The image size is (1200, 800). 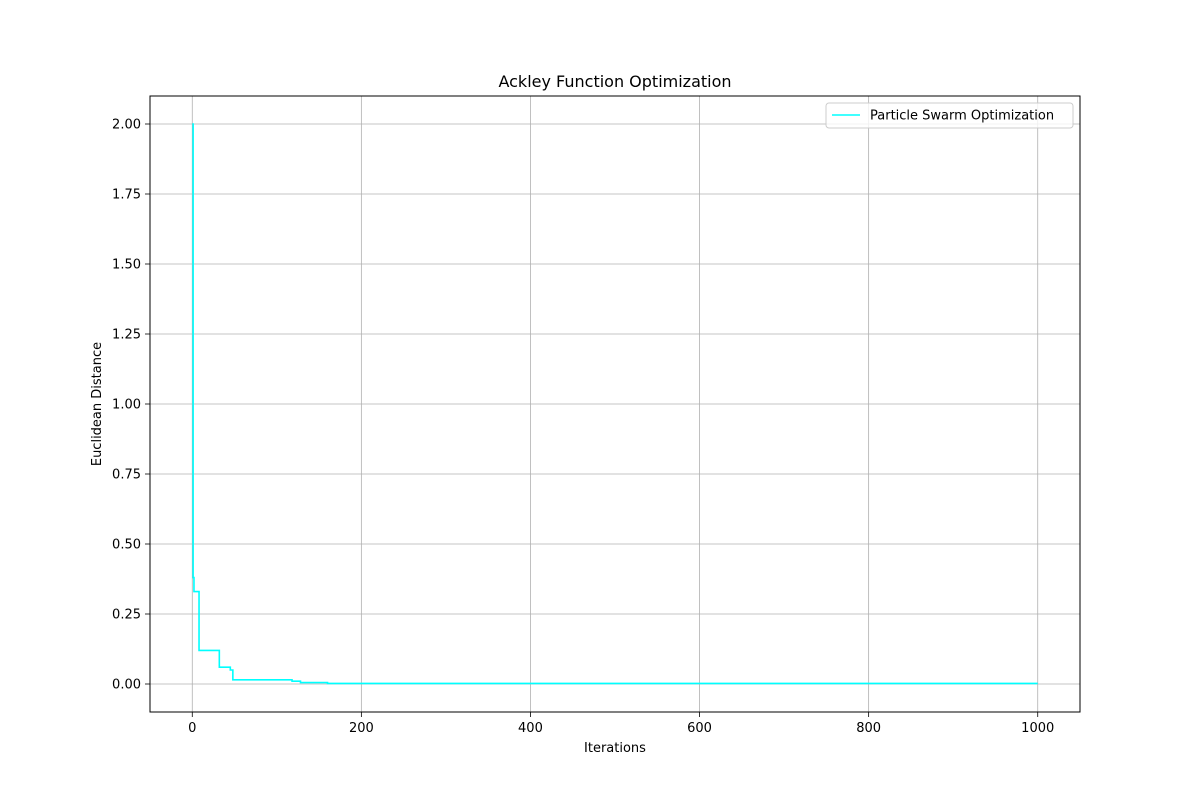 I want to click on x-tick-label: 600, so click(x=699, y=728).